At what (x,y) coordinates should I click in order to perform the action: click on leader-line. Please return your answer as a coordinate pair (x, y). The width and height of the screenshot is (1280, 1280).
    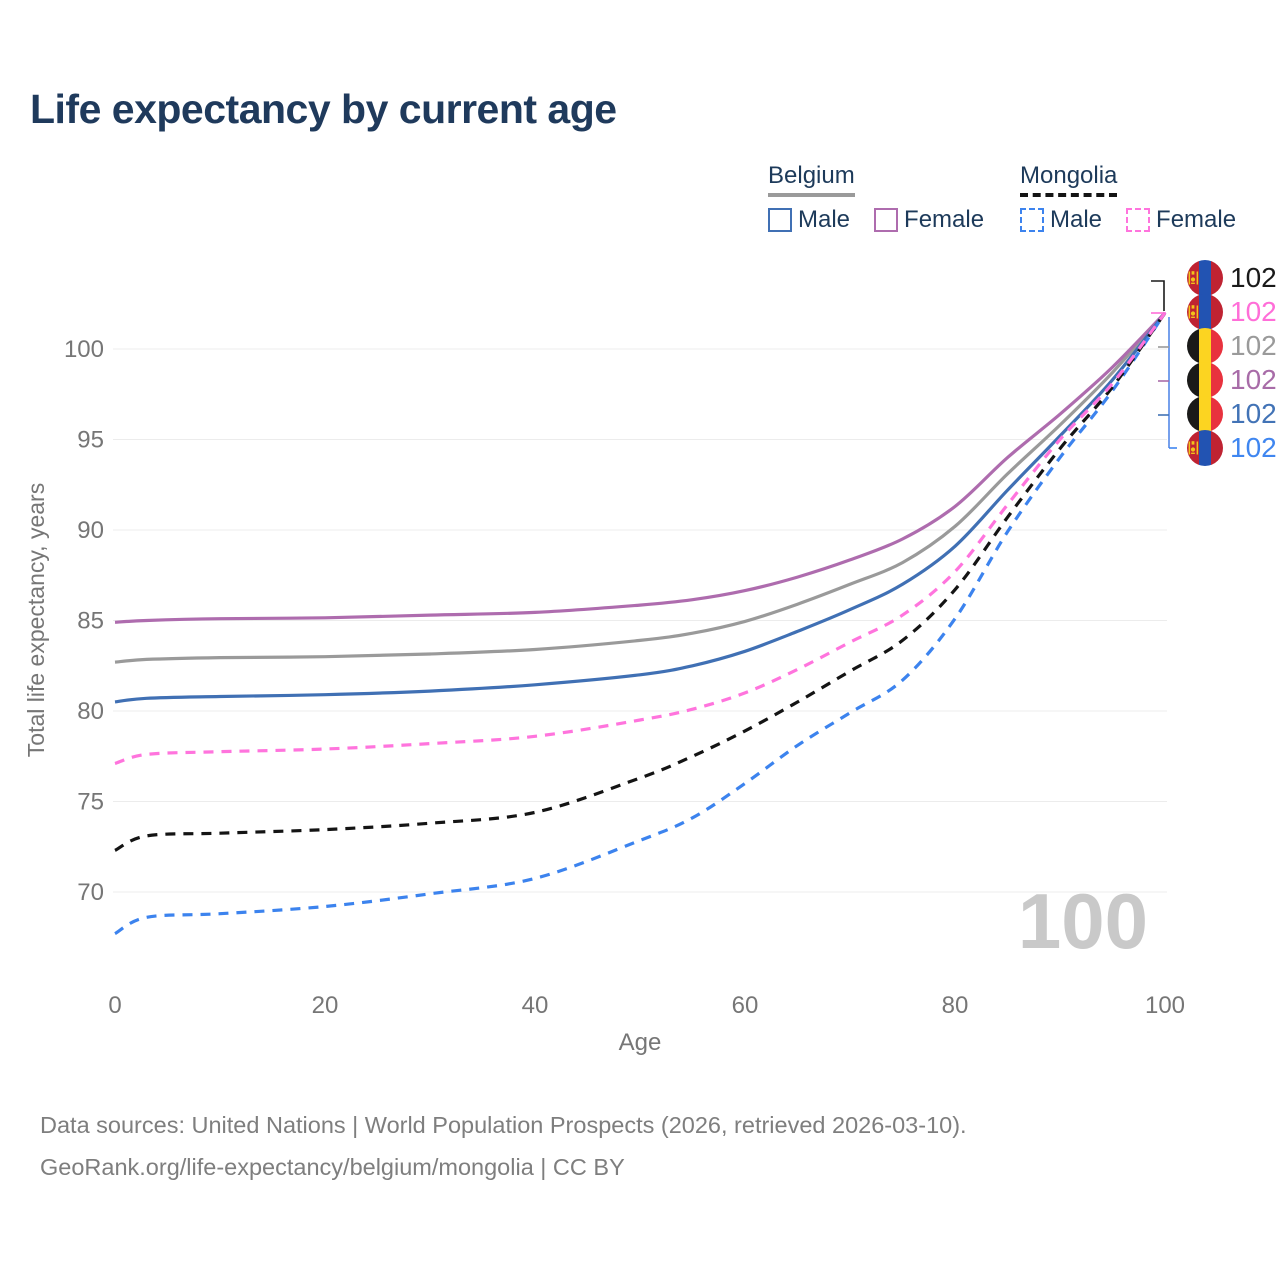
    Looking at the image, I should click on (1158, 295).